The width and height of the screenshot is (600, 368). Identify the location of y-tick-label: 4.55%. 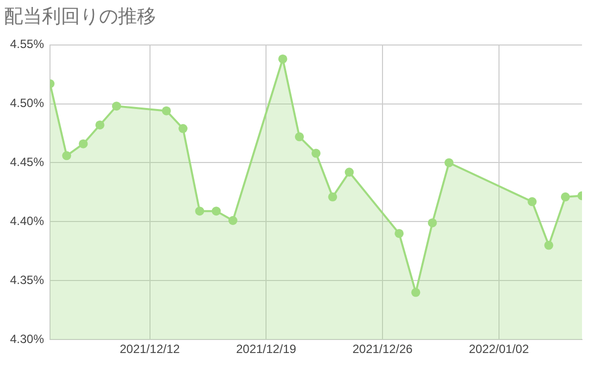
(27, 44).